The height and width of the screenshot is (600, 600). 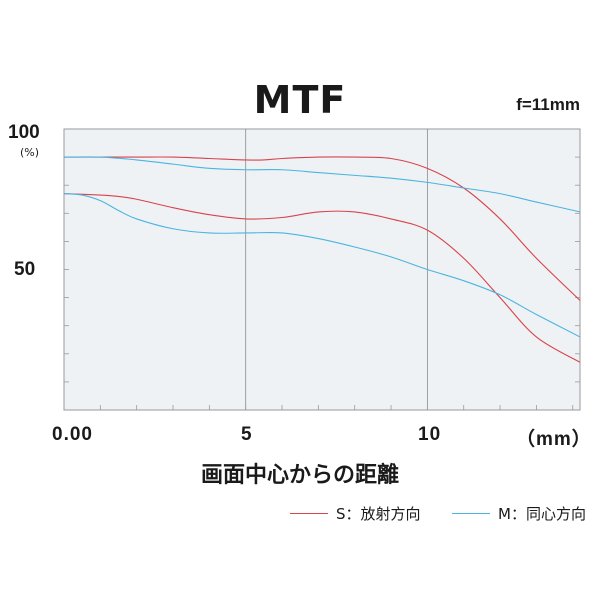 I want to click on x-tick-label-5: 5, so click(x=247, y=434).